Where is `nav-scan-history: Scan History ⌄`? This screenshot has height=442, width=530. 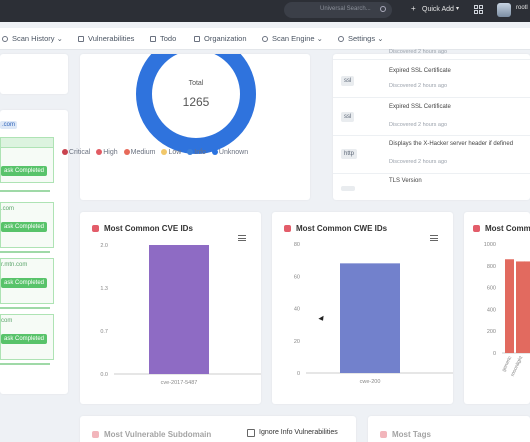 nav-scan-history: Scan History ⌄ is located at coordinates (32, 38).